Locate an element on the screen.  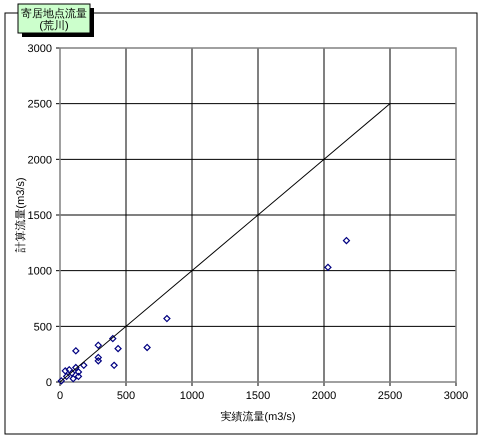
y-tick-label: 2000 is located at coordinates (40, 160).